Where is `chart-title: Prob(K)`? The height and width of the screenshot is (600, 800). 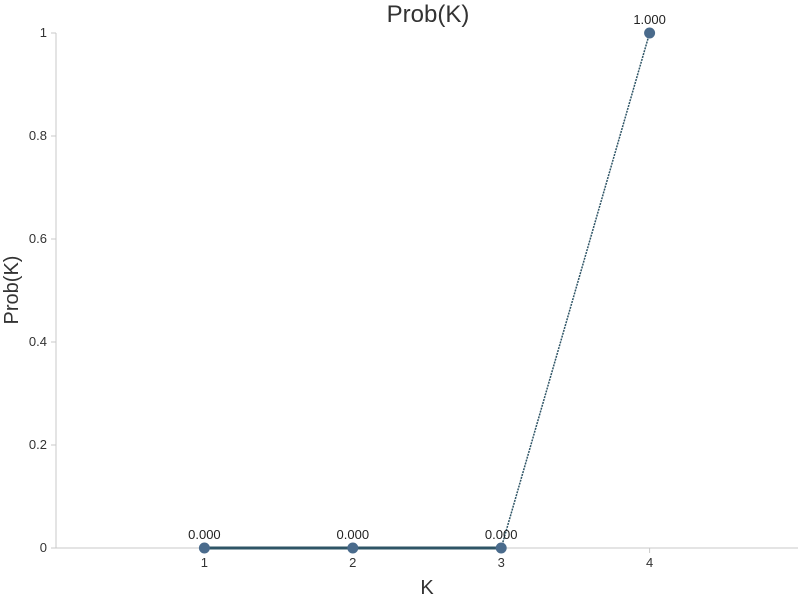 chart-title: Prob(K) is located at coordinates (428, 14).